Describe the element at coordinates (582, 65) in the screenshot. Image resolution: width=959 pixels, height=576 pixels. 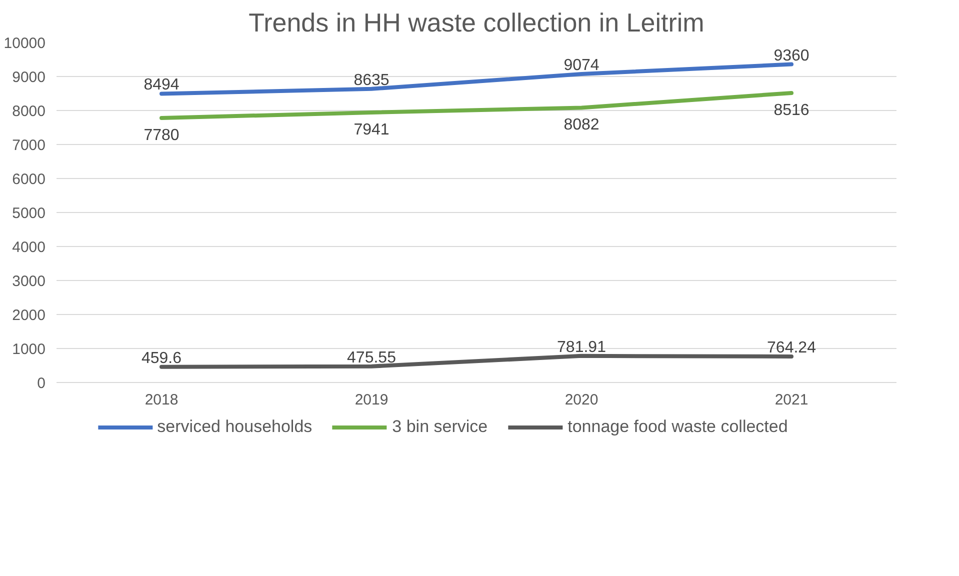
I see `data-label: 9074` at that location.